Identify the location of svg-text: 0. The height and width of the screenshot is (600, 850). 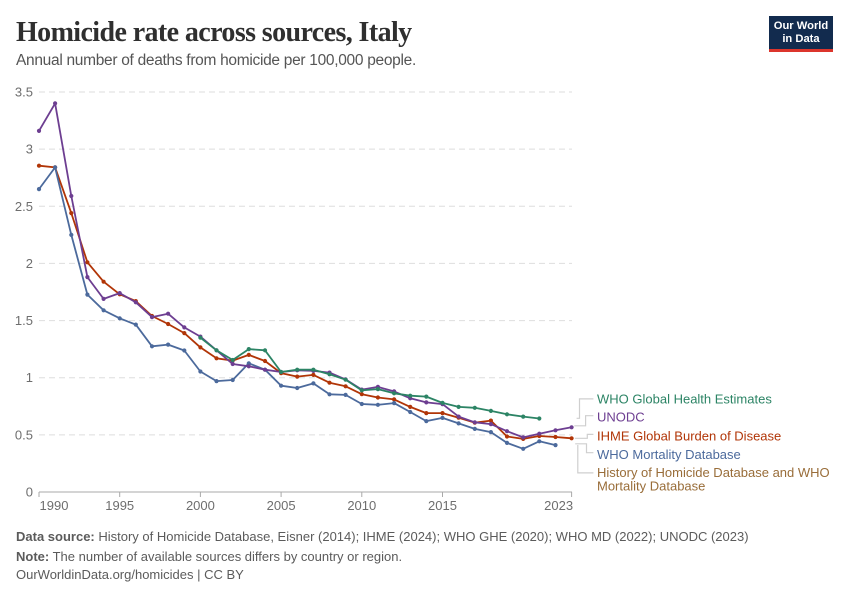
(29, 492).